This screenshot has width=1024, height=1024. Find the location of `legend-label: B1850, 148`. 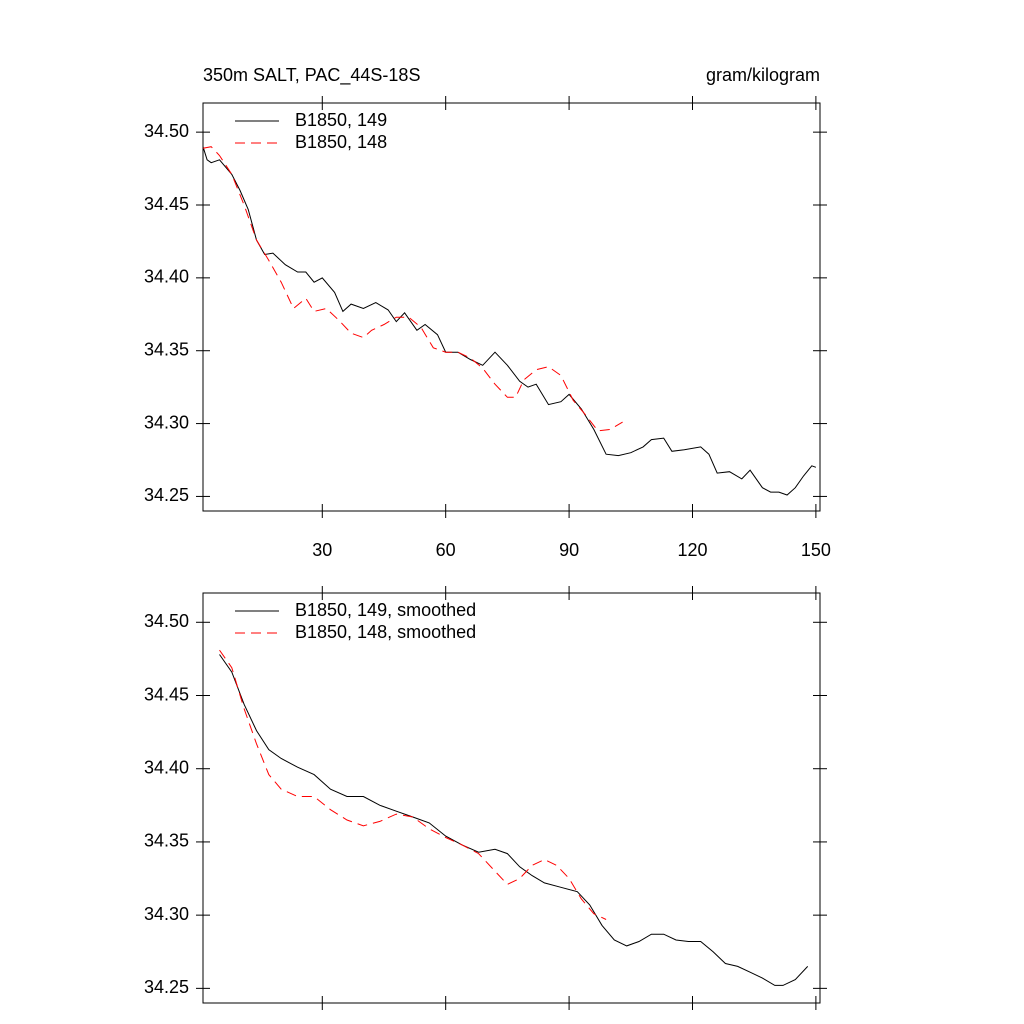

legend-label: B1850, 148 is located at coordinates (341, 142).